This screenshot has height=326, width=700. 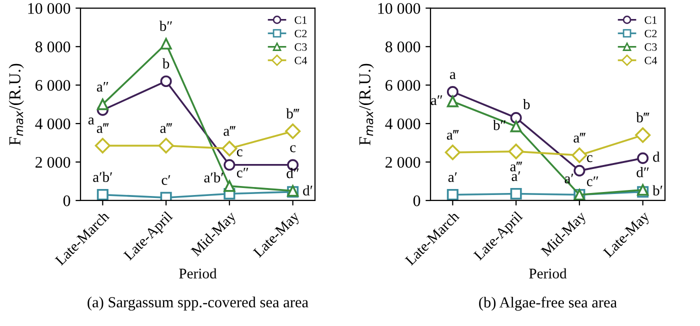 What do you see at coordinates (166, 180) in the screenshot?
I see `annotation: c′` at bounding box center [166, 180].